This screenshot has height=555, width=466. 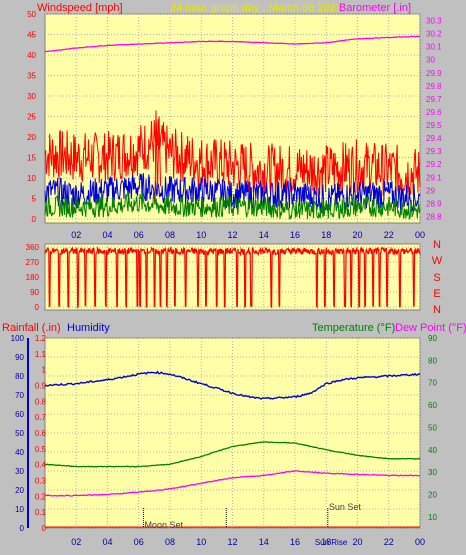 I want to click on direction-y-tick-label: 0, so click(x=37, y=307).